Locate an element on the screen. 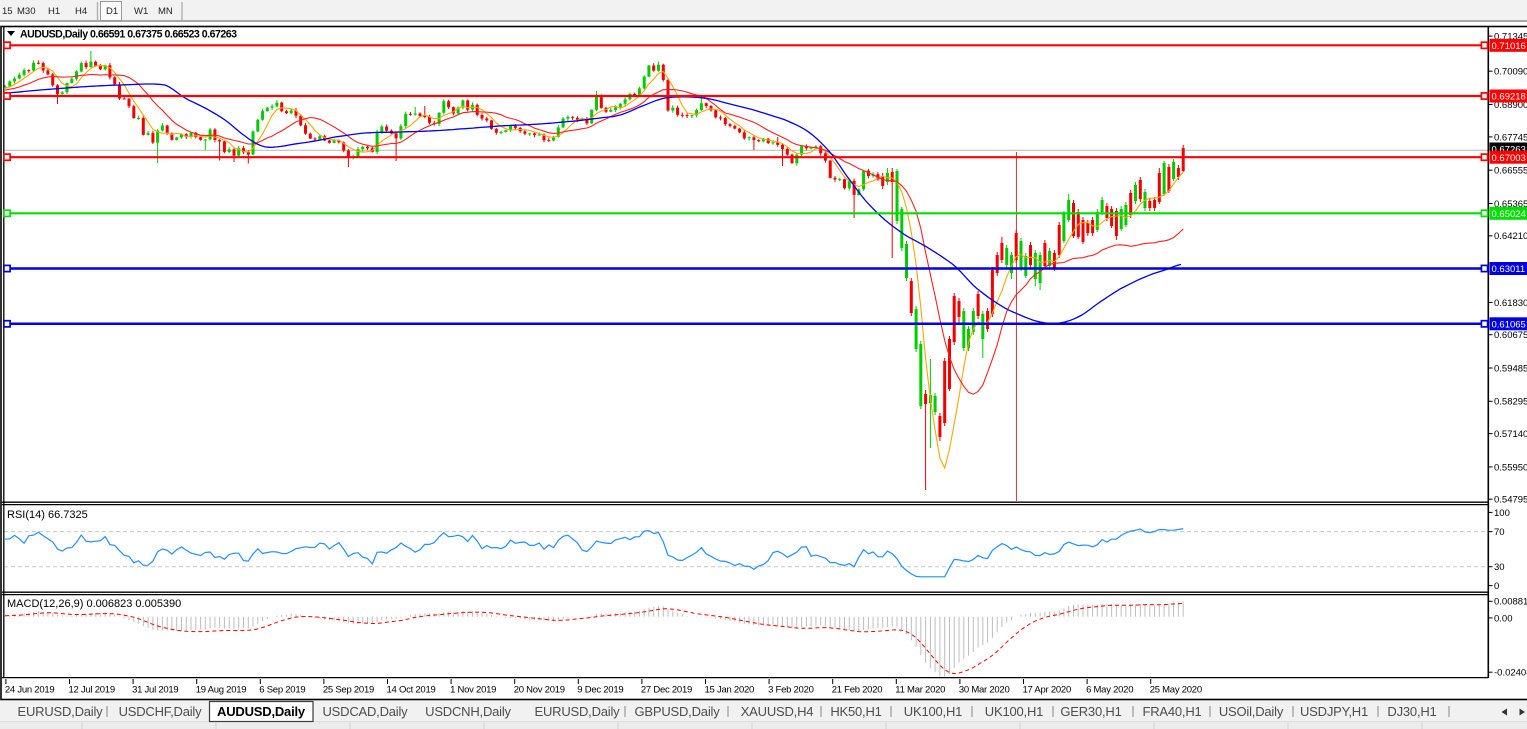 This screenshot has height=729, width=1527. svg-text: 25 May 2020 is located at coordinates (1176, 690).